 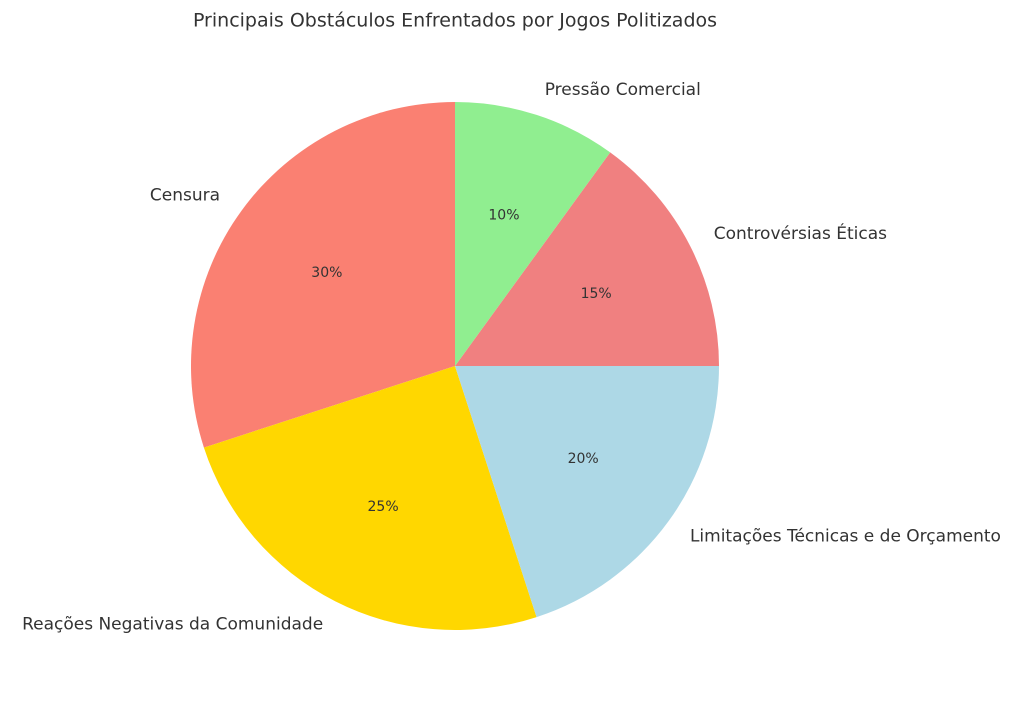 What do you see at coordinates (800, 233) in the screenshot?
I see `slice-label: Controvérsias Éticas` at bounding box center [800, 233].